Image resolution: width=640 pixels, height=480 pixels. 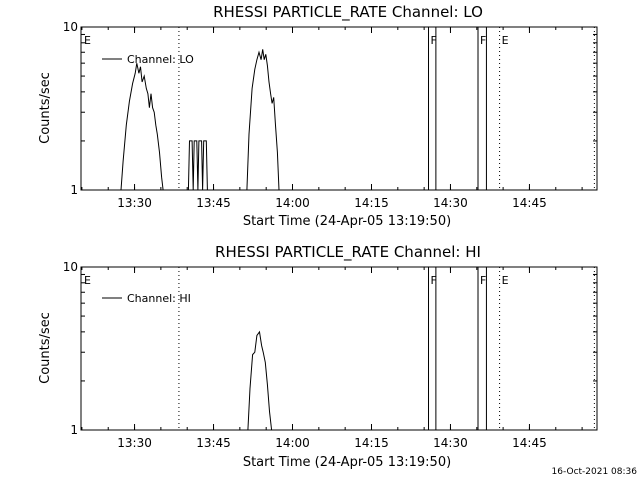 I want to click on render-timestamp: 16-Oct-2021 08:36, so click(x=595, y=472).